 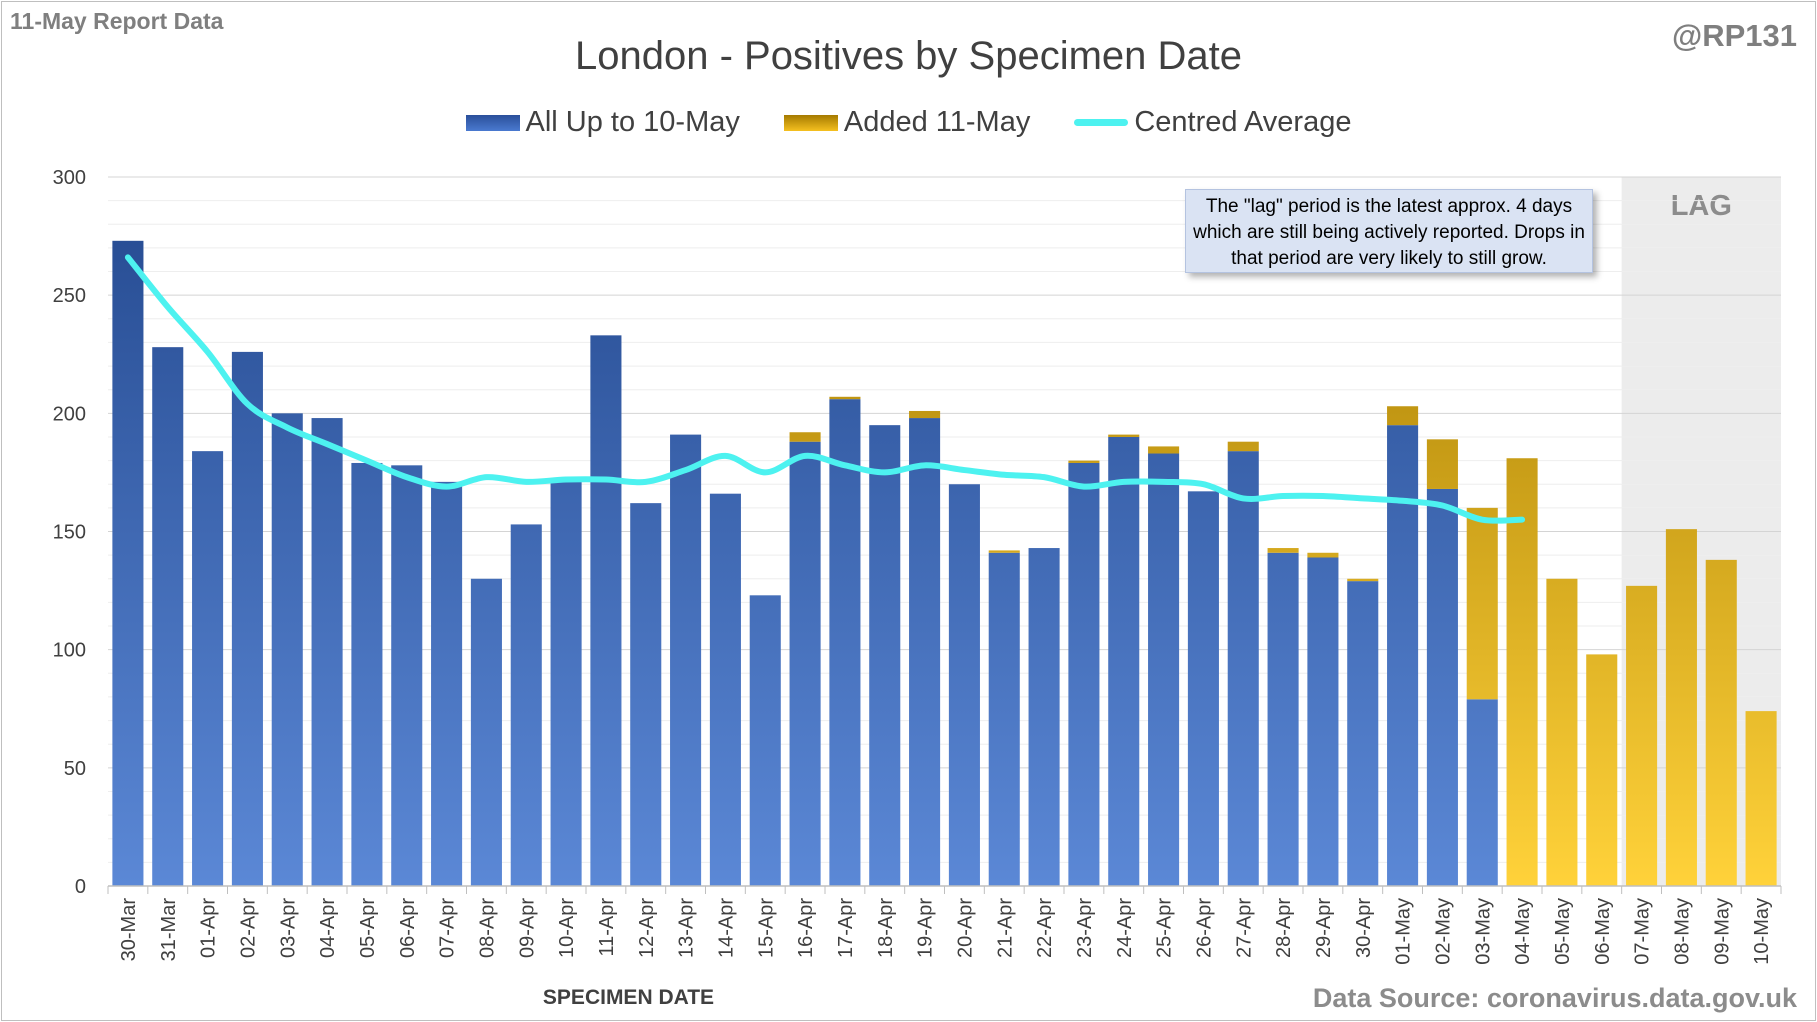 What do you see at coordinates (647, 928) in the screenshot?
I see `x-tick-label: 12-Apr` at bounding box center [647, 928].